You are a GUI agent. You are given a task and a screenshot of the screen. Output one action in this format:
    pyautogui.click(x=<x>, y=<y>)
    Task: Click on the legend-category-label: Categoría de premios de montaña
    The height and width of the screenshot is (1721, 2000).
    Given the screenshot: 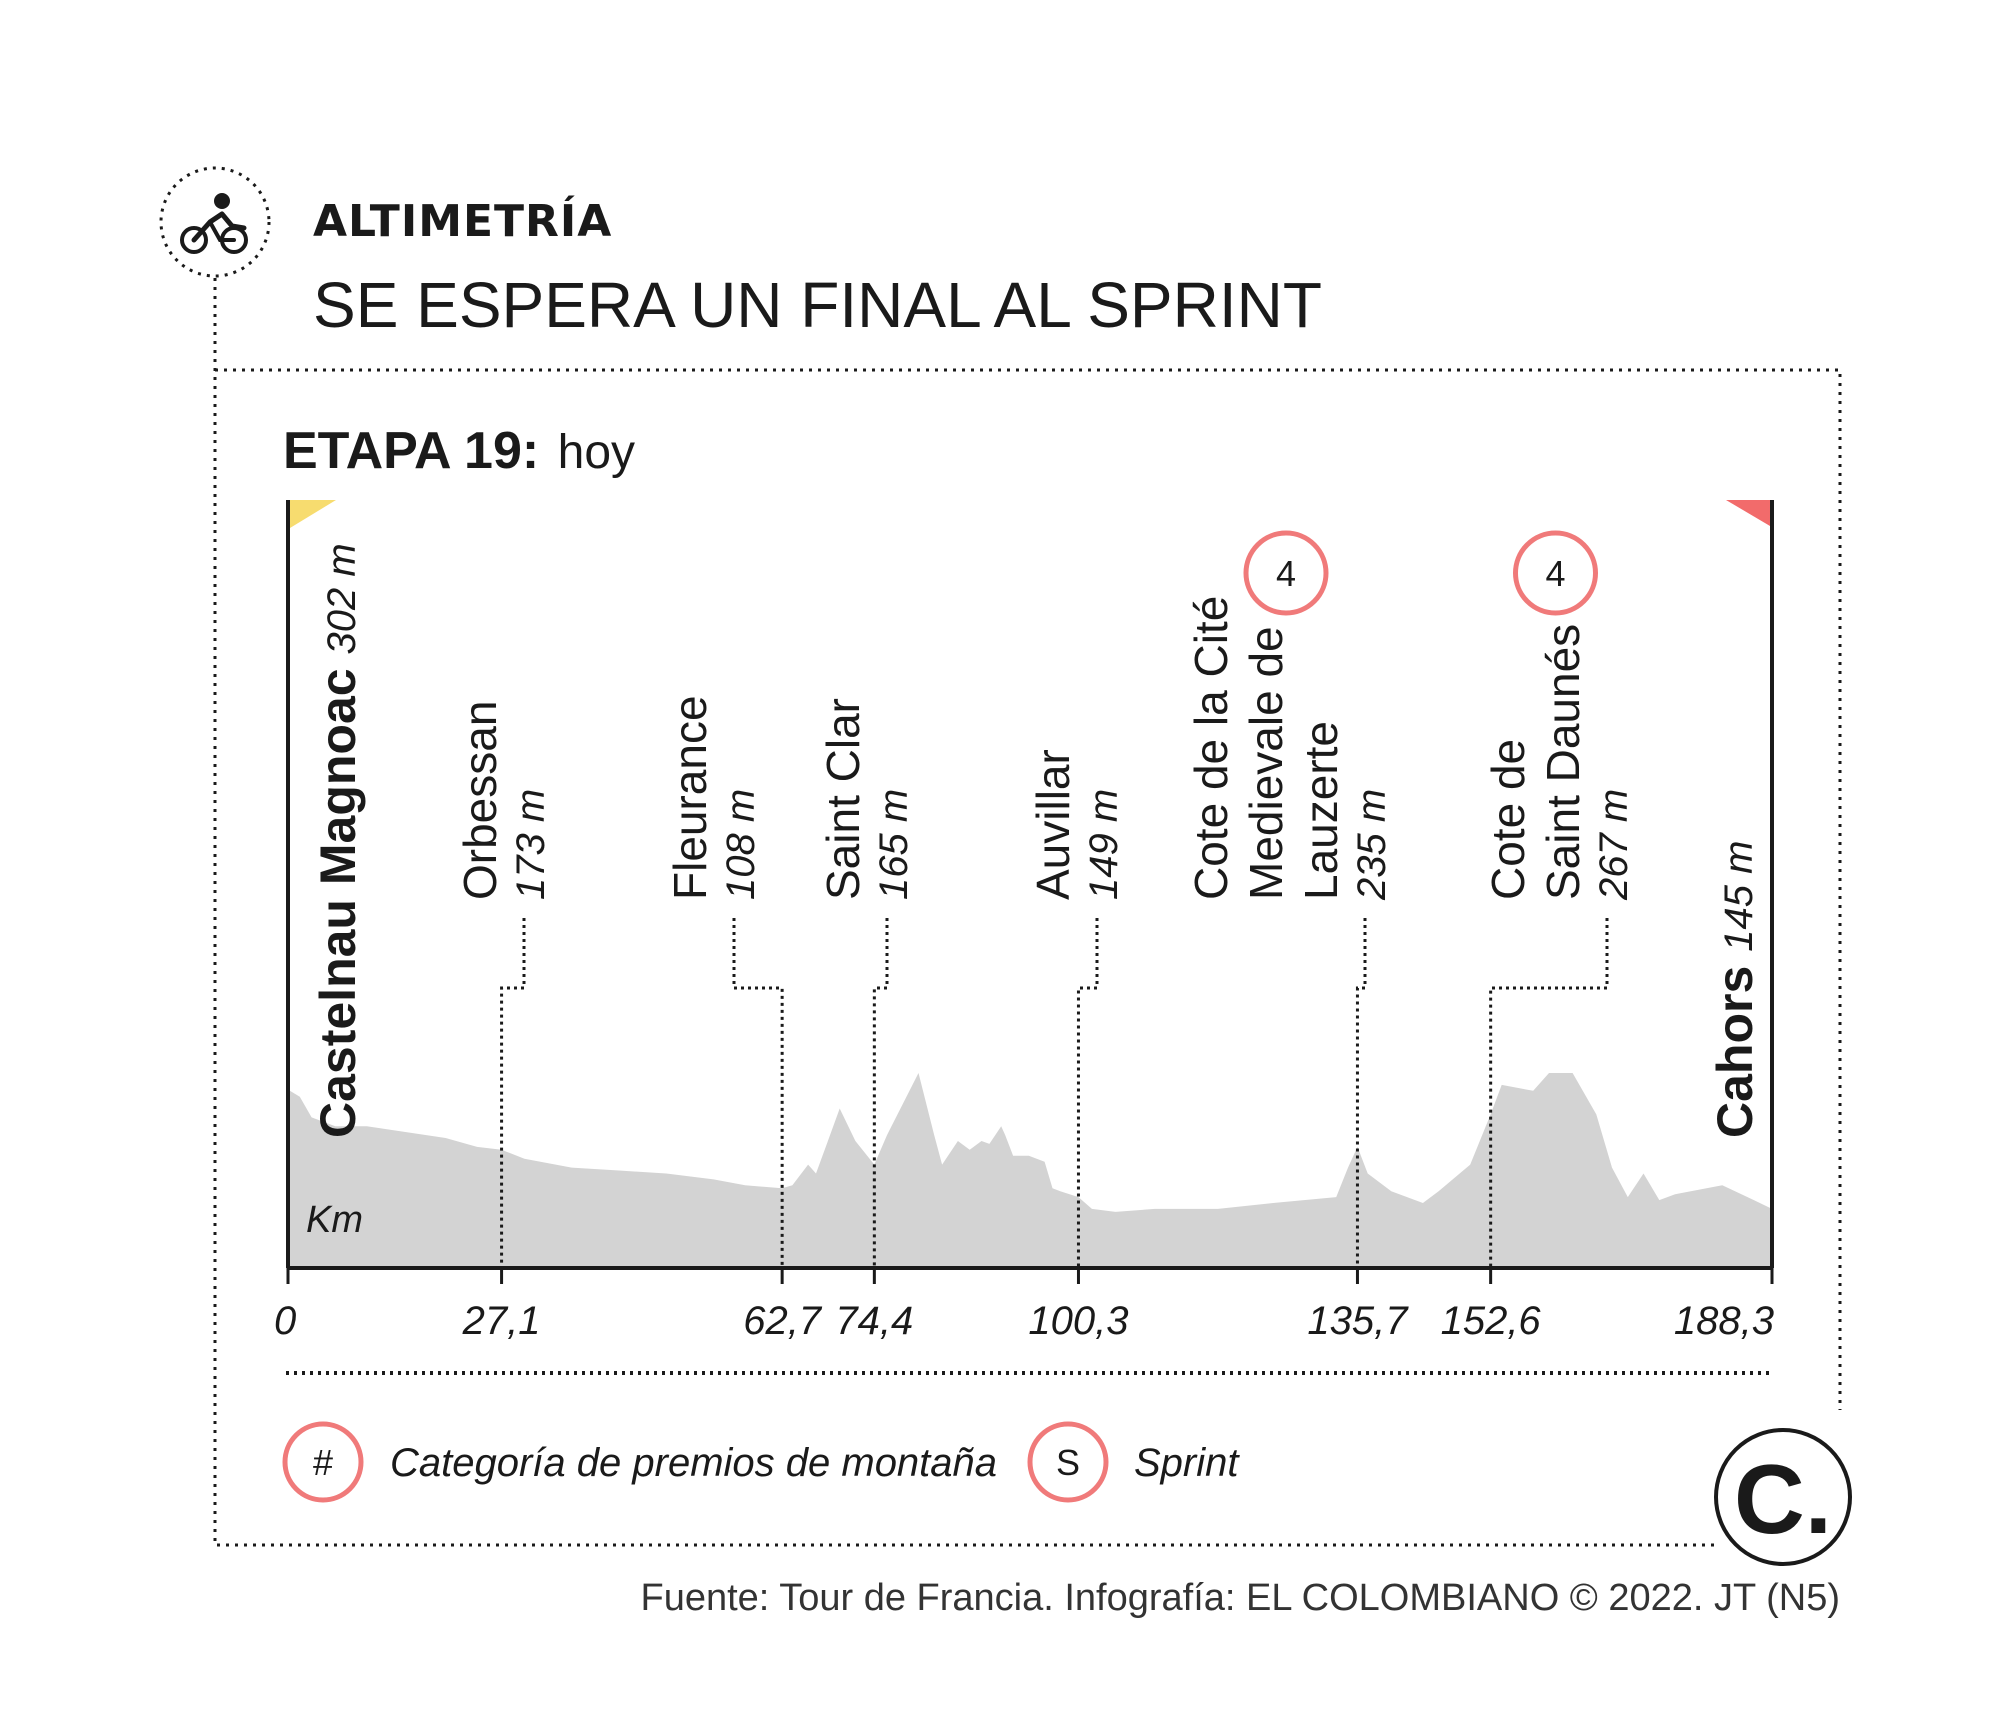 What is the action you would take?
    pyautogui.click(x=693, y=1463)
    